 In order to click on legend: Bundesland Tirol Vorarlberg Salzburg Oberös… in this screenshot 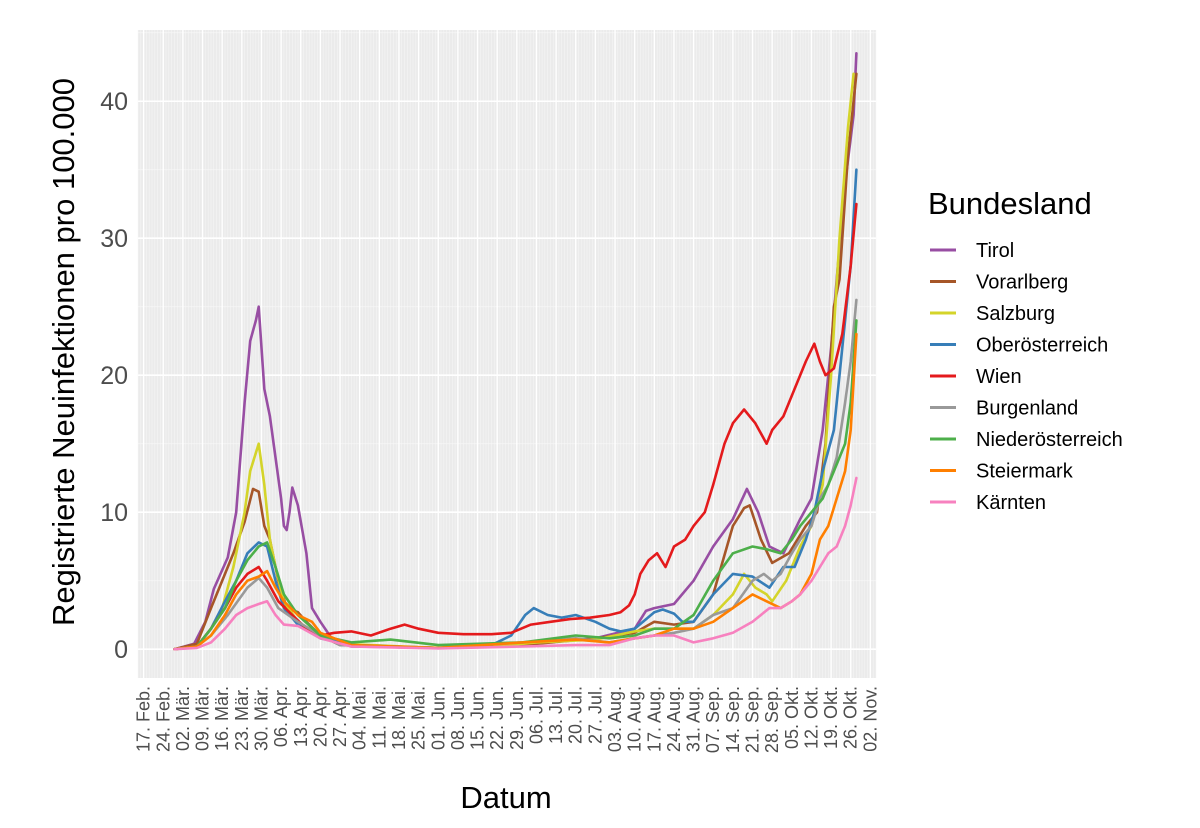, I will do `click(1025, 350)`.